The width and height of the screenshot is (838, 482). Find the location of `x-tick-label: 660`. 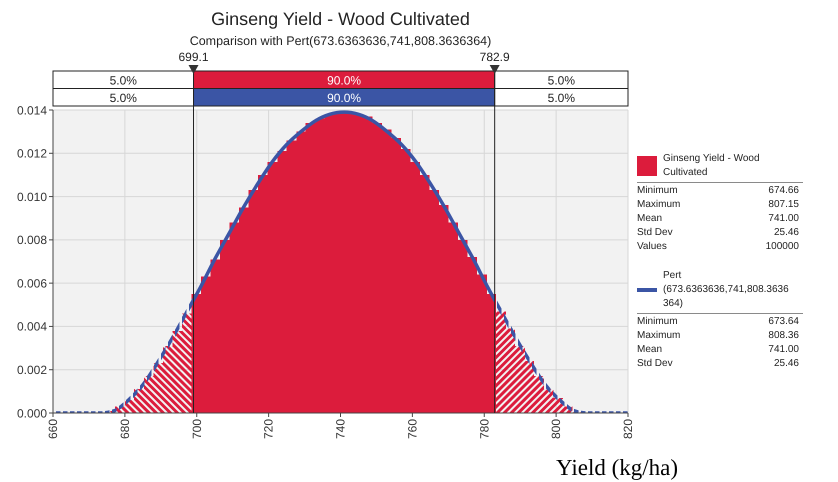

x-tick-label: 660 is located at coordinates (53, 429).